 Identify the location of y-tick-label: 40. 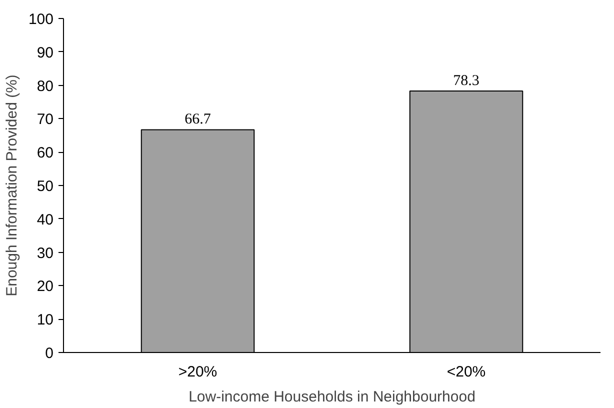
(45, 219).